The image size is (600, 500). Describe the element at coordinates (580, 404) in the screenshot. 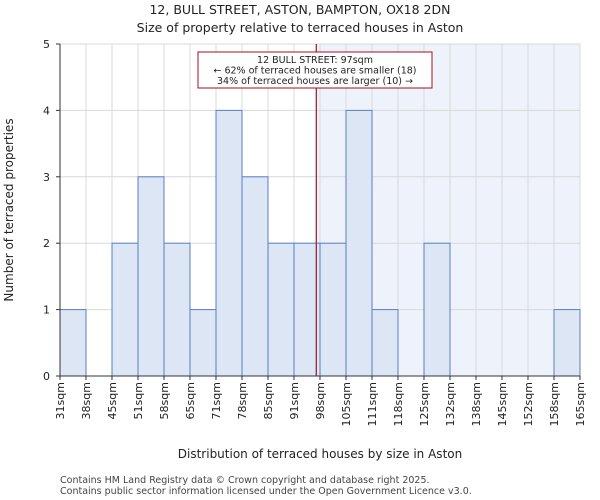

I see `x-tick-label-165sqm: 165sqm` at that location.